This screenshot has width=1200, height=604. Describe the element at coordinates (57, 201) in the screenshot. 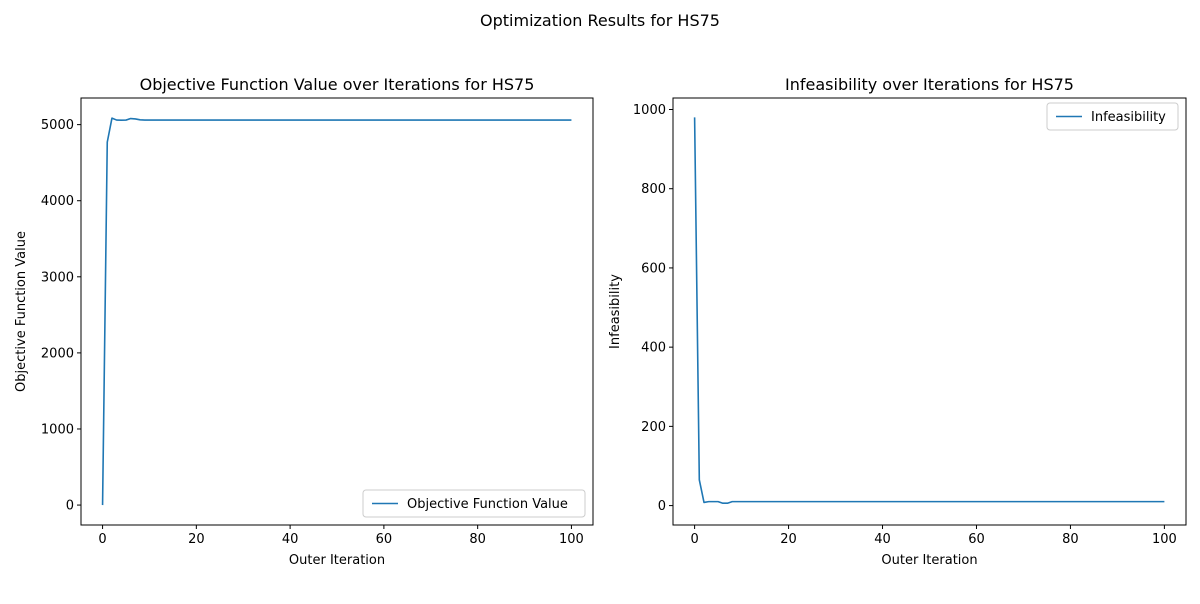

I see `y-tick-label: 4000` at that location.